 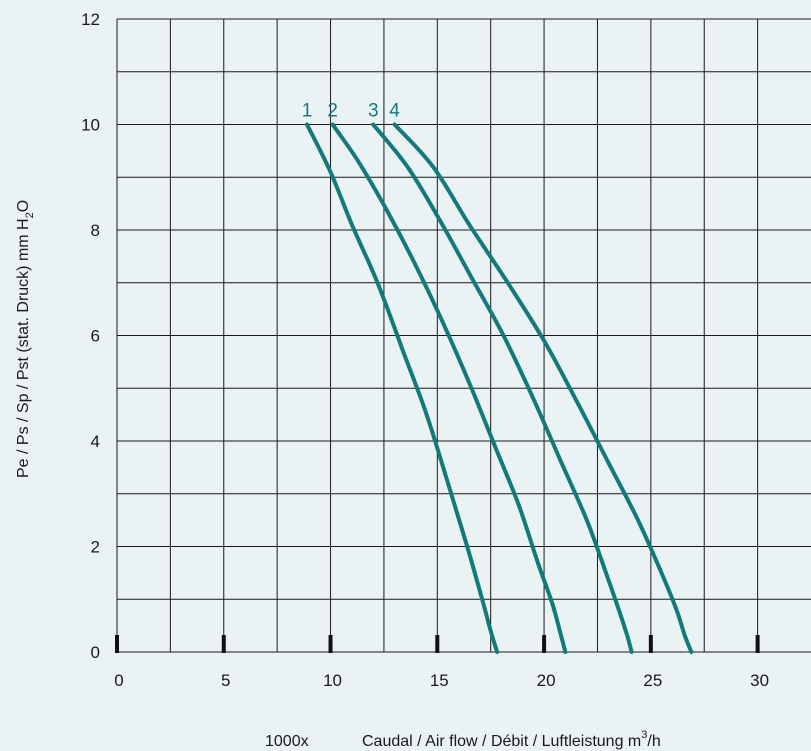 What do you see at coordinates (95, 441) in the screenshot?
I see `y-tick-label: 4` at bounding box center [95, 441].